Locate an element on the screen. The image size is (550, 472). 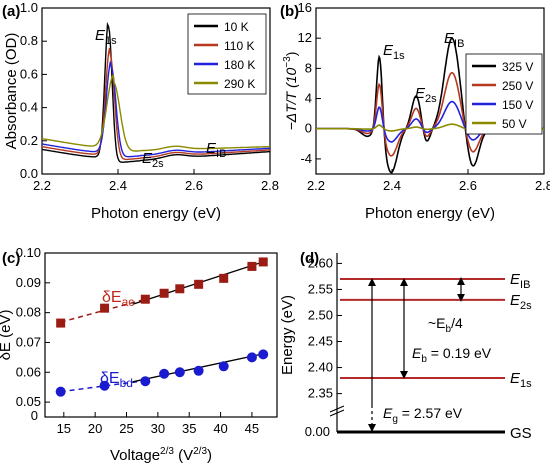
panel-d-ytick-label: 2.40 is located at coordinates (320, 367).